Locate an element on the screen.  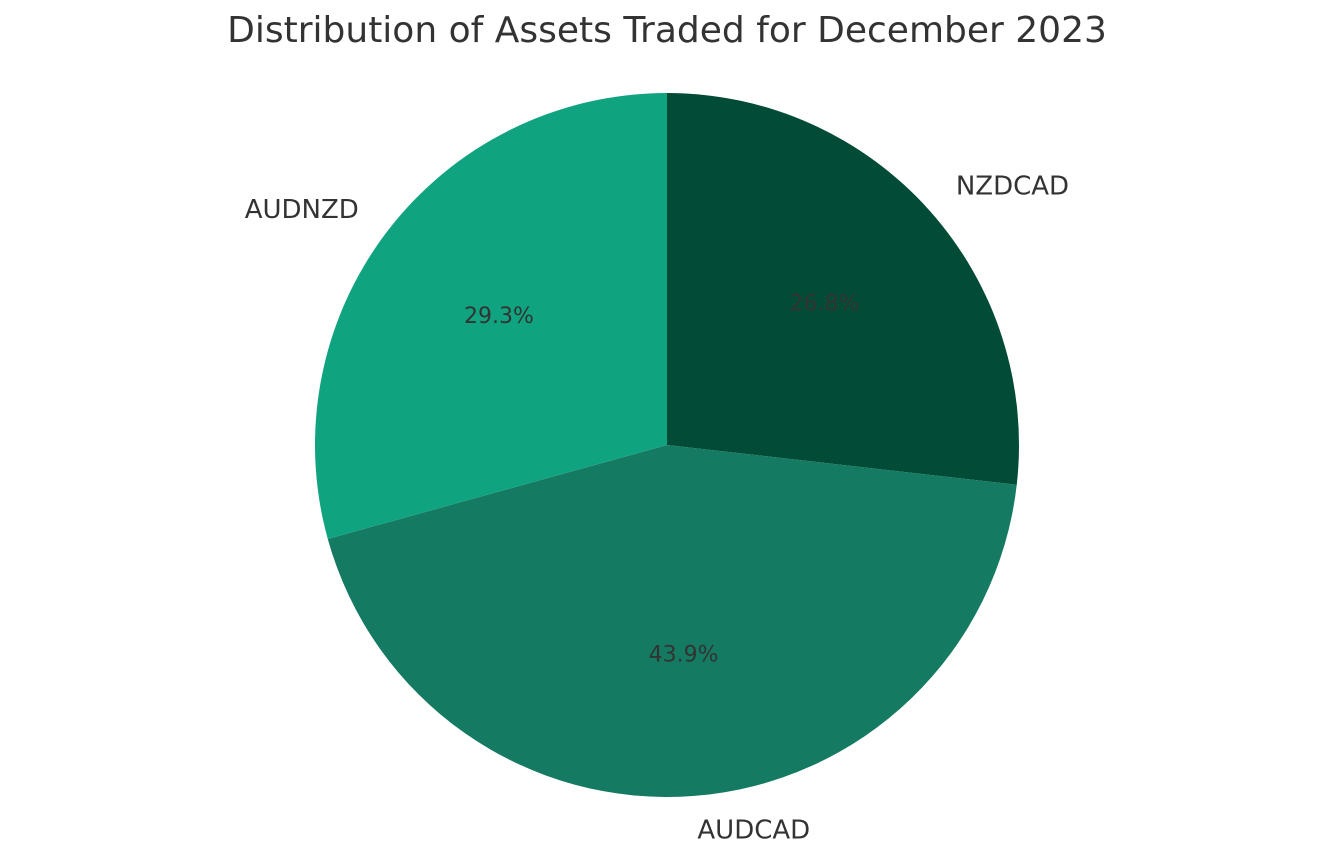
slice-label: NZDCAD is located at coordinates (1012, 187).